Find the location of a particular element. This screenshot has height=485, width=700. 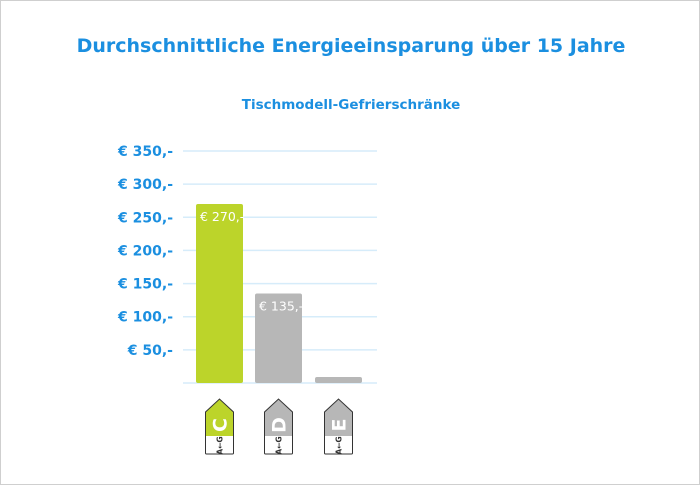

energy-class-tag-E is located at coordinates (338, 426).